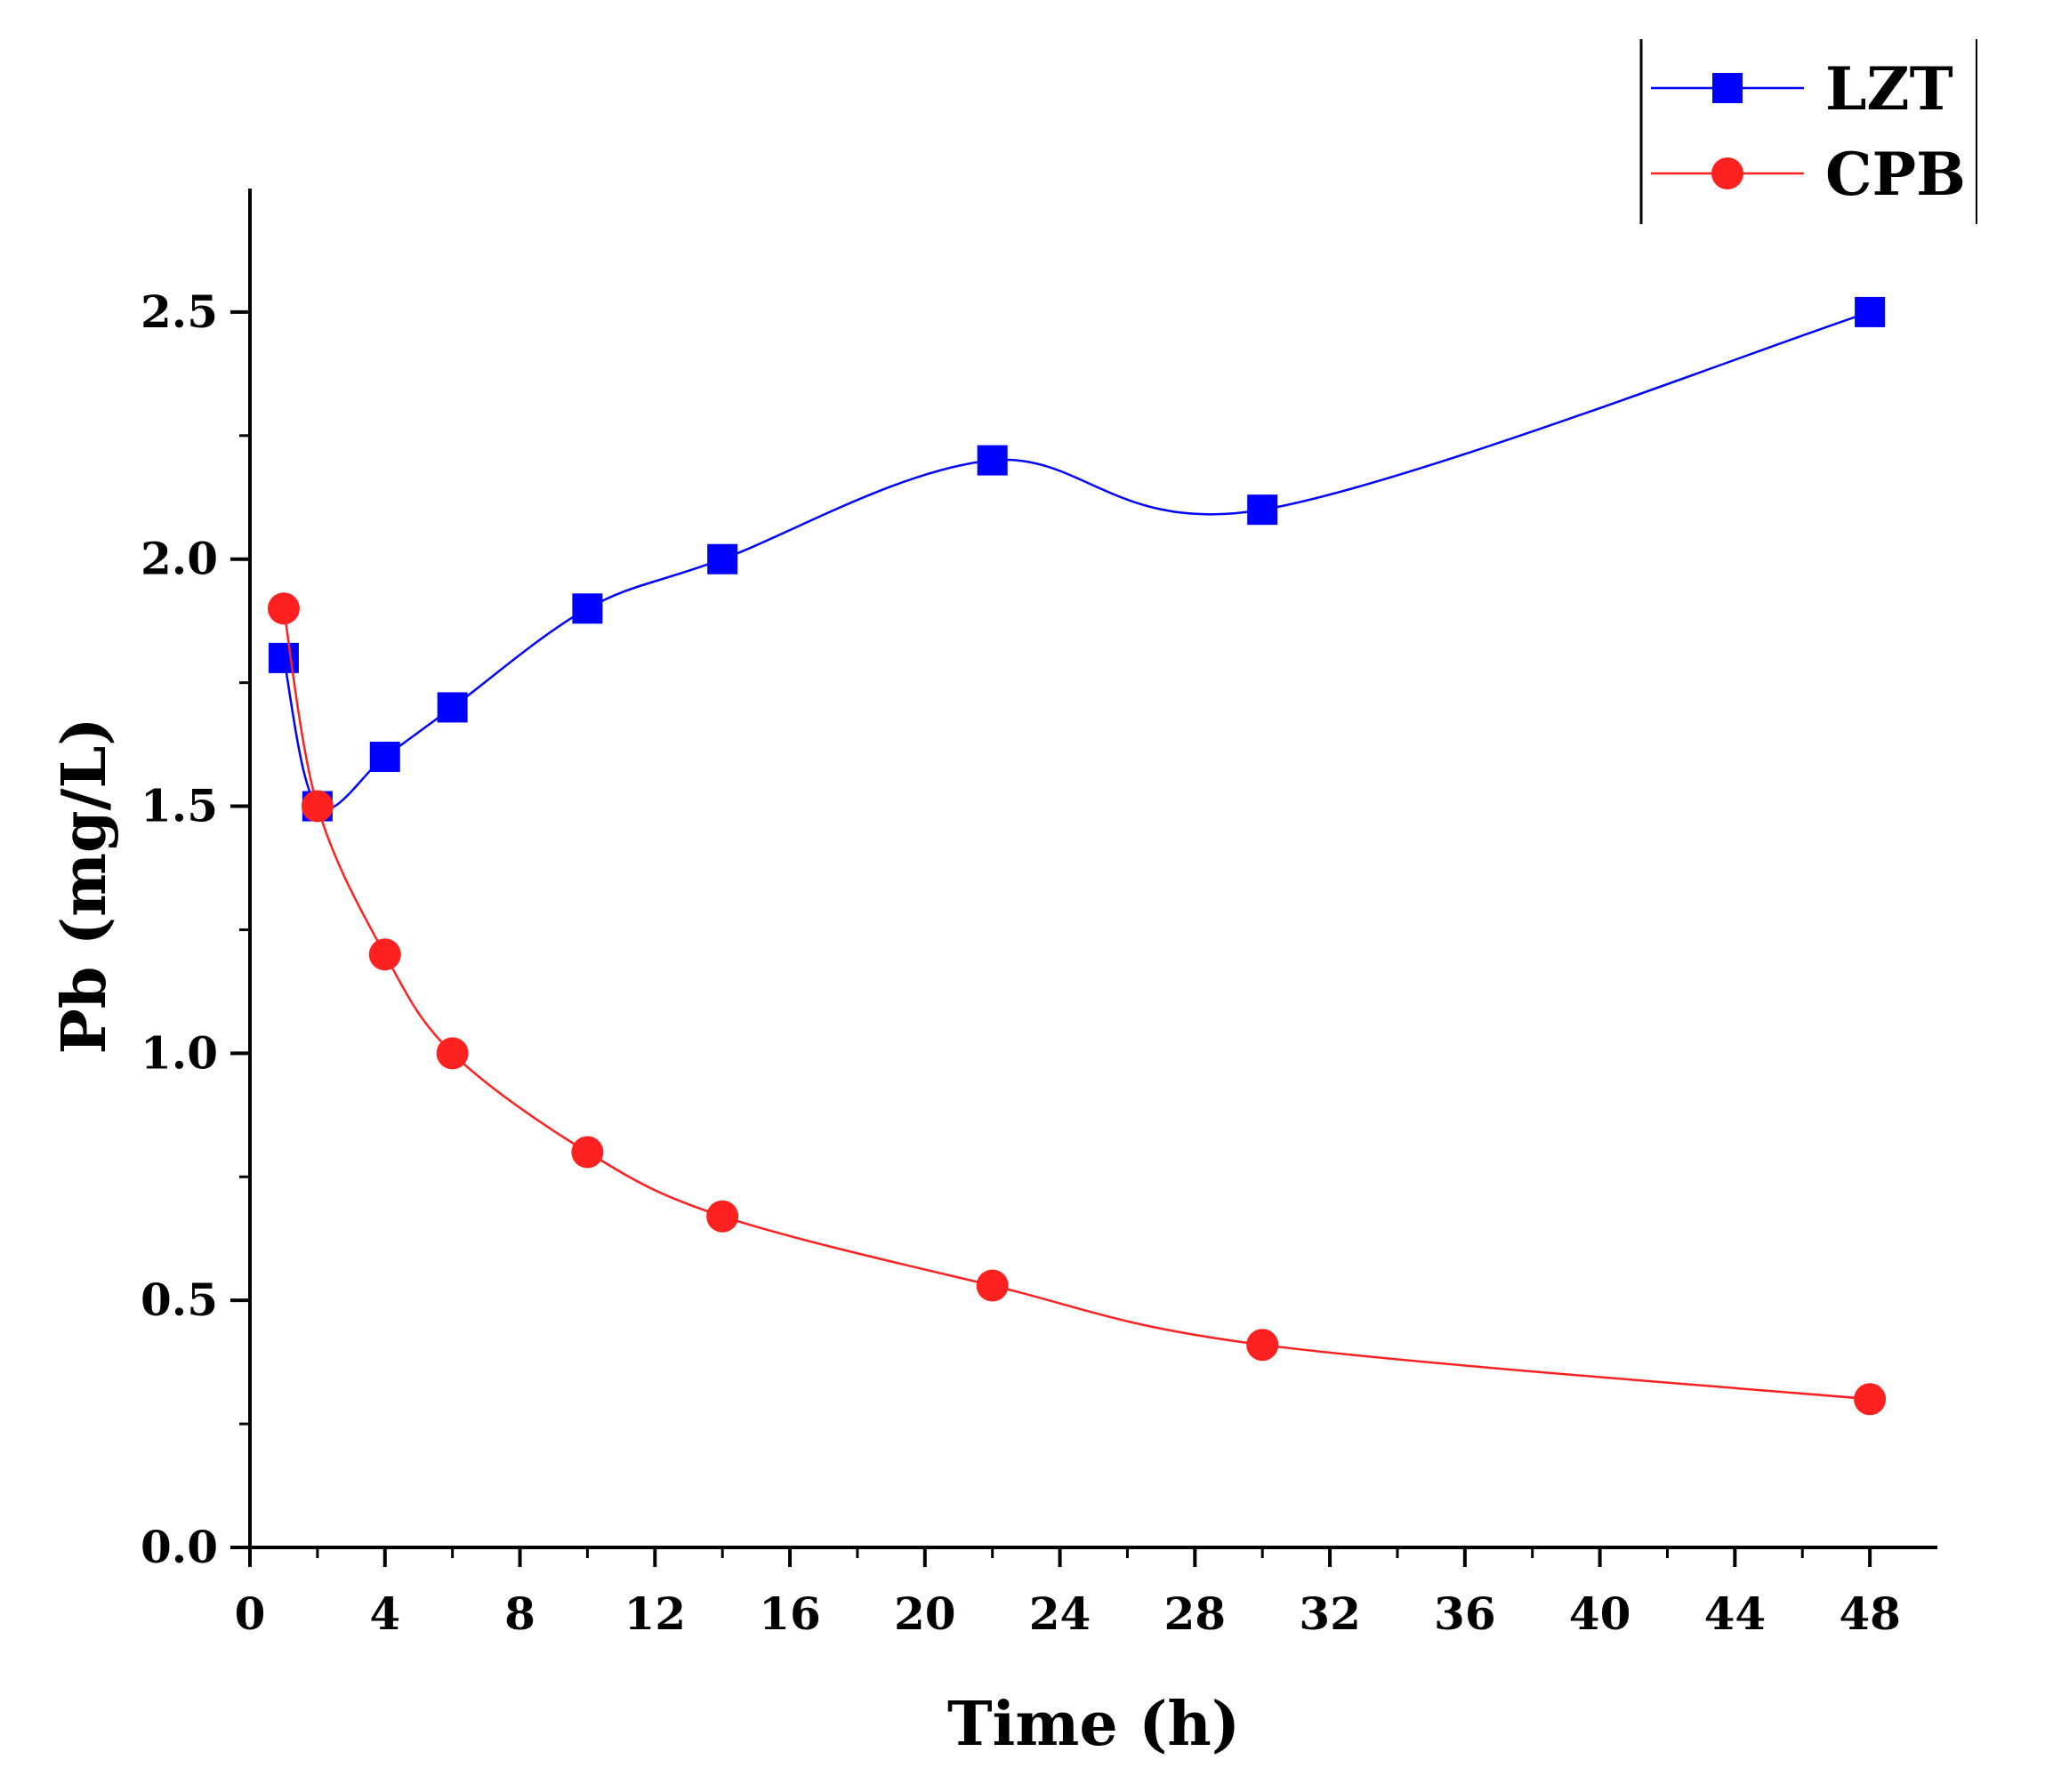 The width and height of the screenshot is (2045, 1792). Describe the element at coordinates (179, 1300) in the screenshot. I see `y-tick-label: 0.5` at that location.